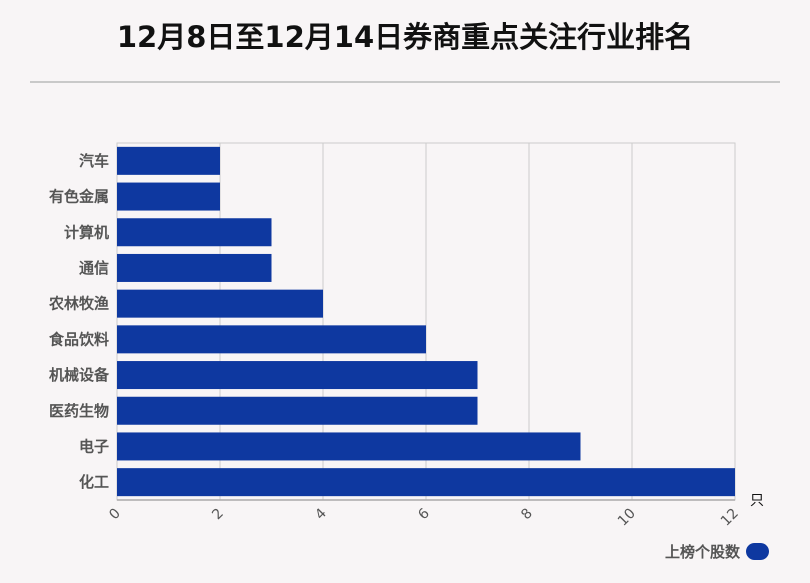  What do you see at coordinates (218, 515) in the screenshot?
I see `x-tick-label: 2` at bounding box center [218, 515].